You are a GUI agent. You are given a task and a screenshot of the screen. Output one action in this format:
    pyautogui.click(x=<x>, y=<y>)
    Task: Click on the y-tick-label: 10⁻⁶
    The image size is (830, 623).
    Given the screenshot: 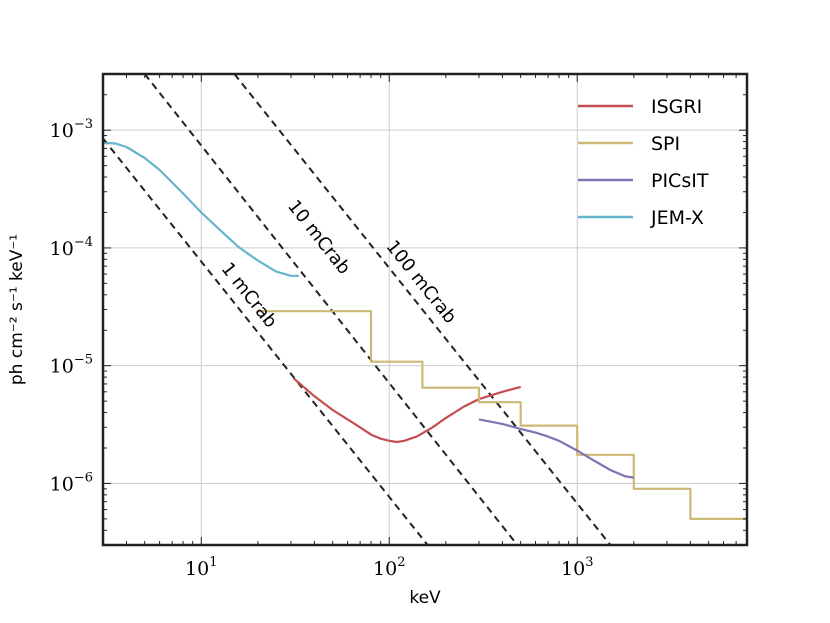 What is the action you would take?
    pyautogui.click(x=71, y=482)
    